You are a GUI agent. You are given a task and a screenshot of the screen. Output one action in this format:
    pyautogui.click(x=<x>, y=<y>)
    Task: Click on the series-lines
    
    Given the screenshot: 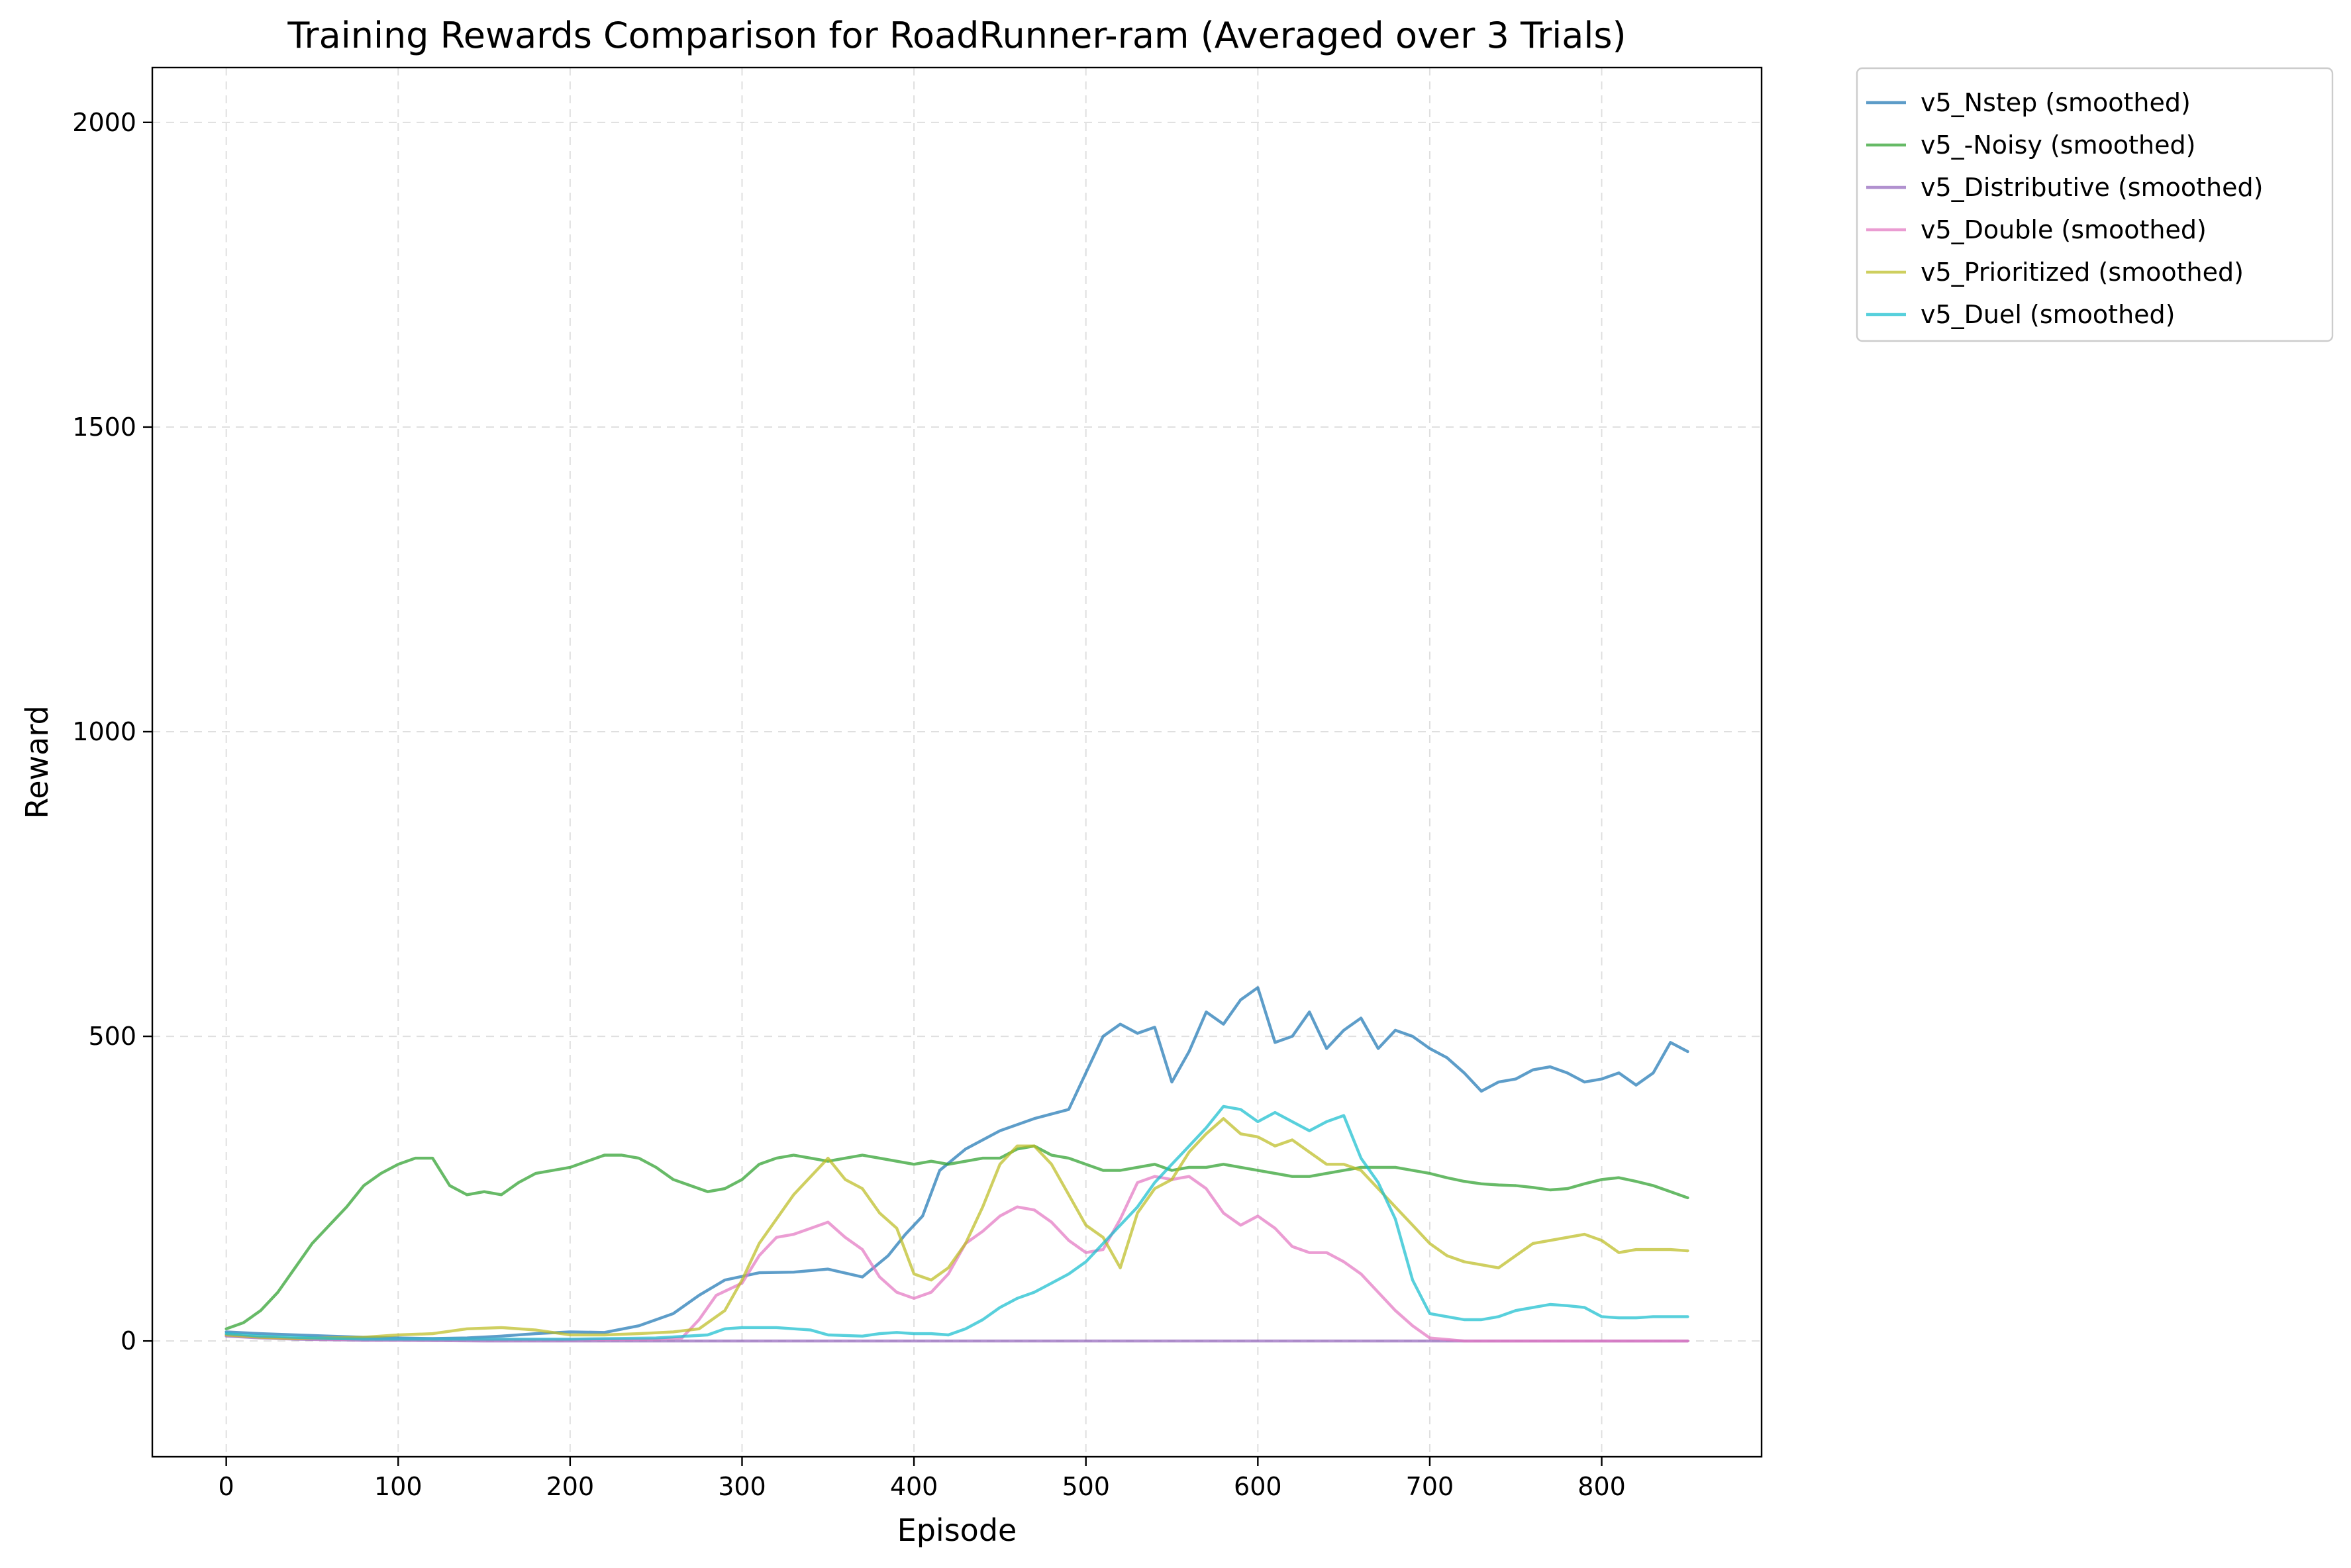 What is the action you would take?
    pyautogui.click(x=957, y=1164)
    